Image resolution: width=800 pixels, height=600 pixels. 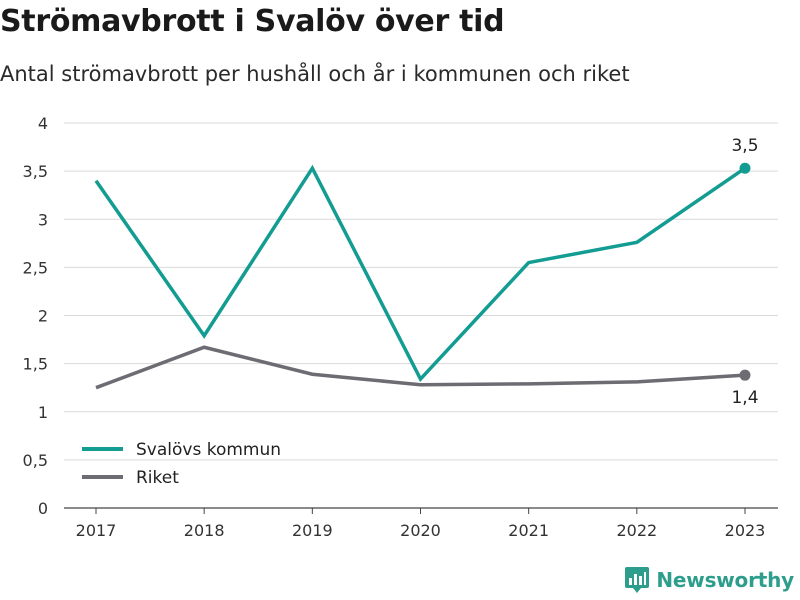 I want to click on brand-logo: Newsworthy, so click(x=709, y=580).